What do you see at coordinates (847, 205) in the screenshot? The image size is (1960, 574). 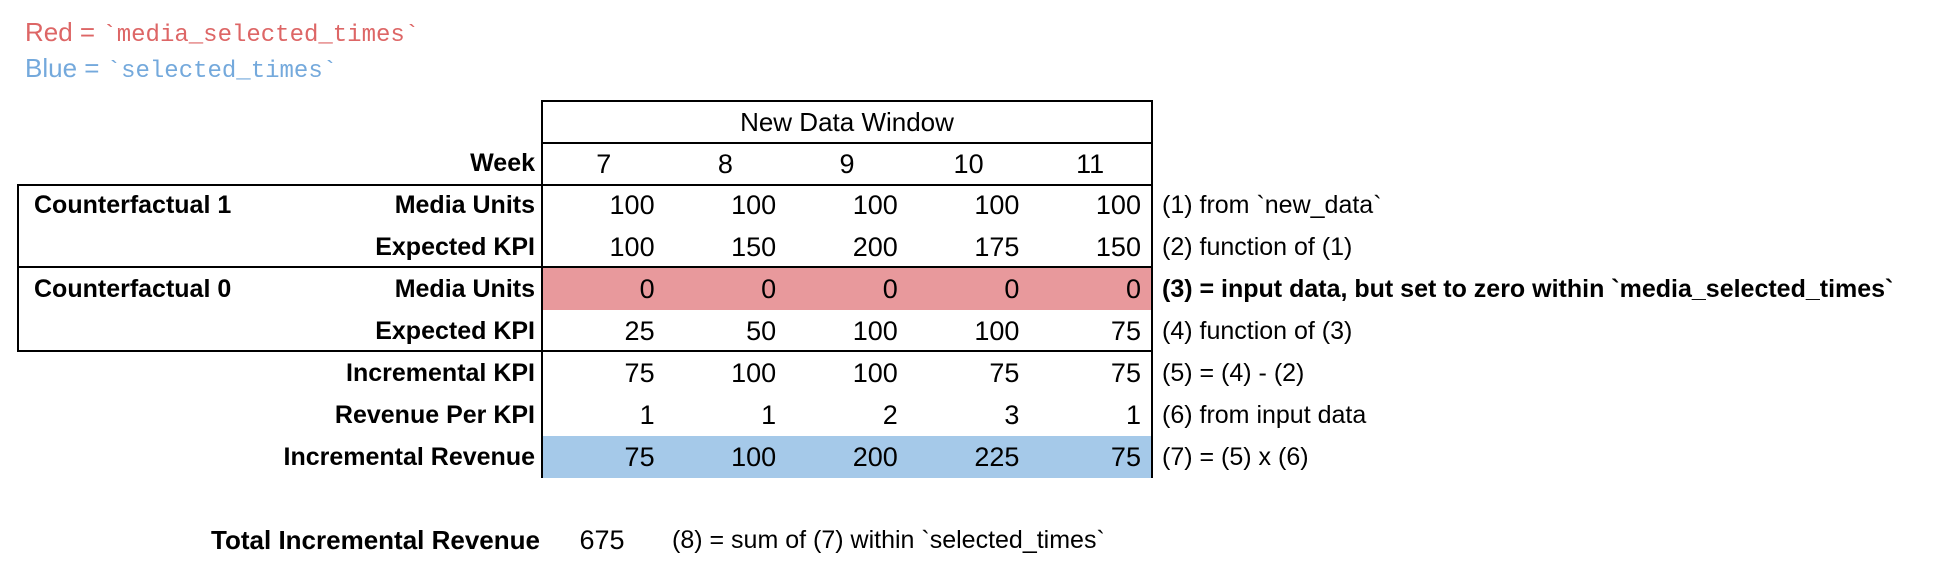 I see `table-row-media-units-cf1: 100 100 100 100 100` at bounding box center [847, 205].